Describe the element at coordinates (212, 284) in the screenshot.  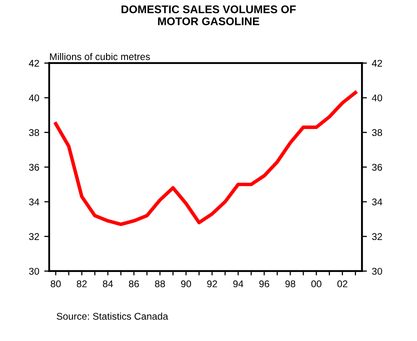
I see `x-tick-label: 92` at that location.